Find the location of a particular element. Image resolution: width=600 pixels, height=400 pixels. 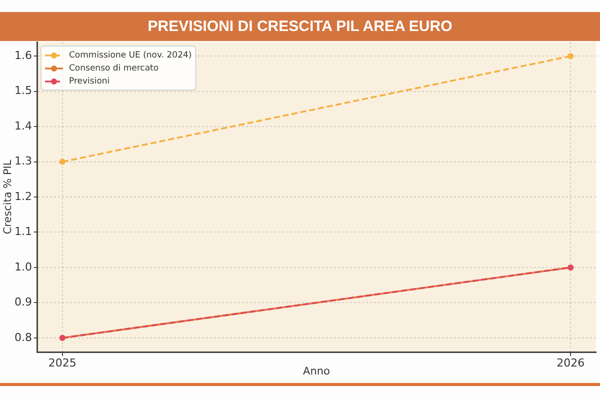

y-tick-label: 1.0 is located at coordinates (23, 267).